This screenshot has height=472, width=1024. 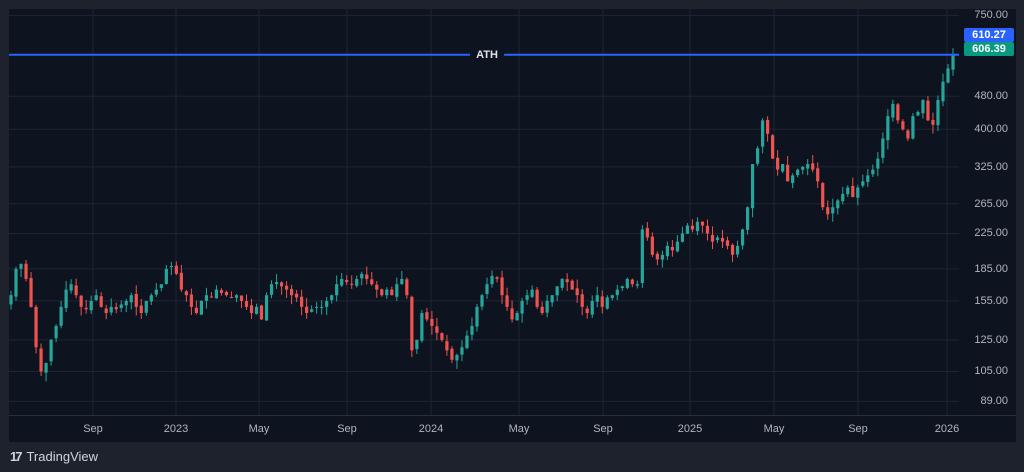 I want to click on price-axis-label: 185.00, so click(x=991, y=268).